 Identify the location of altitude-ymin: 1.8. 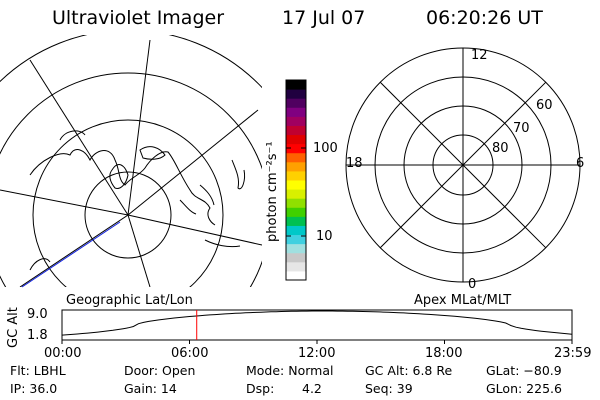
(37, 335).